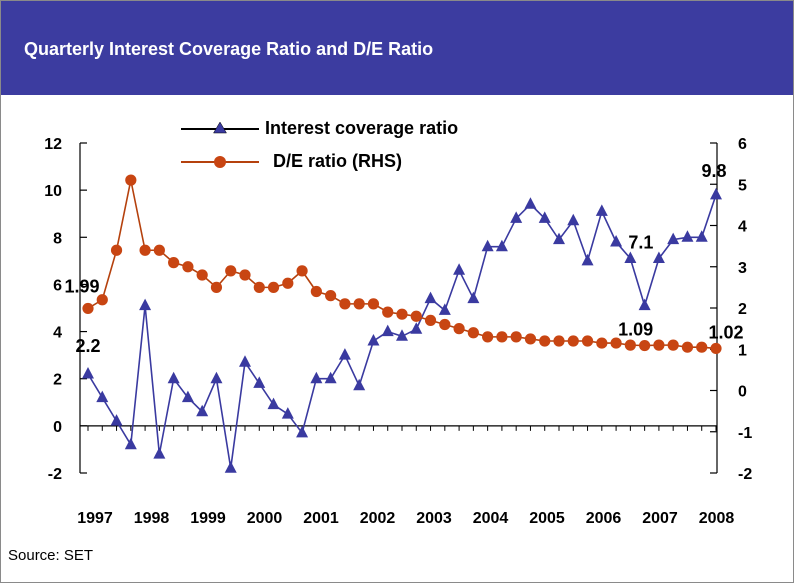 The width and height of the screenshot is (794, 583). Describe the element at coordinates (742, 185) in the screenshot. I see `right-tick-label: 5` at that location.